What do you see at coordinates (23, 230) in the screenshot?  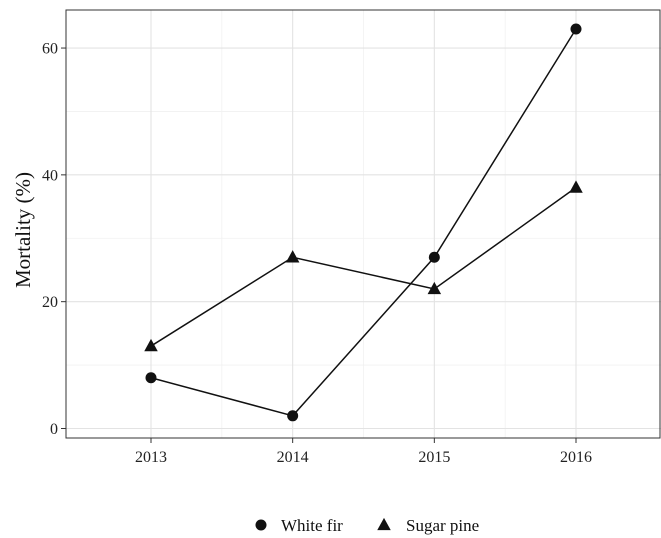 I see `y-axis-title: Mortality (%)` at bounding box center [23, 230].